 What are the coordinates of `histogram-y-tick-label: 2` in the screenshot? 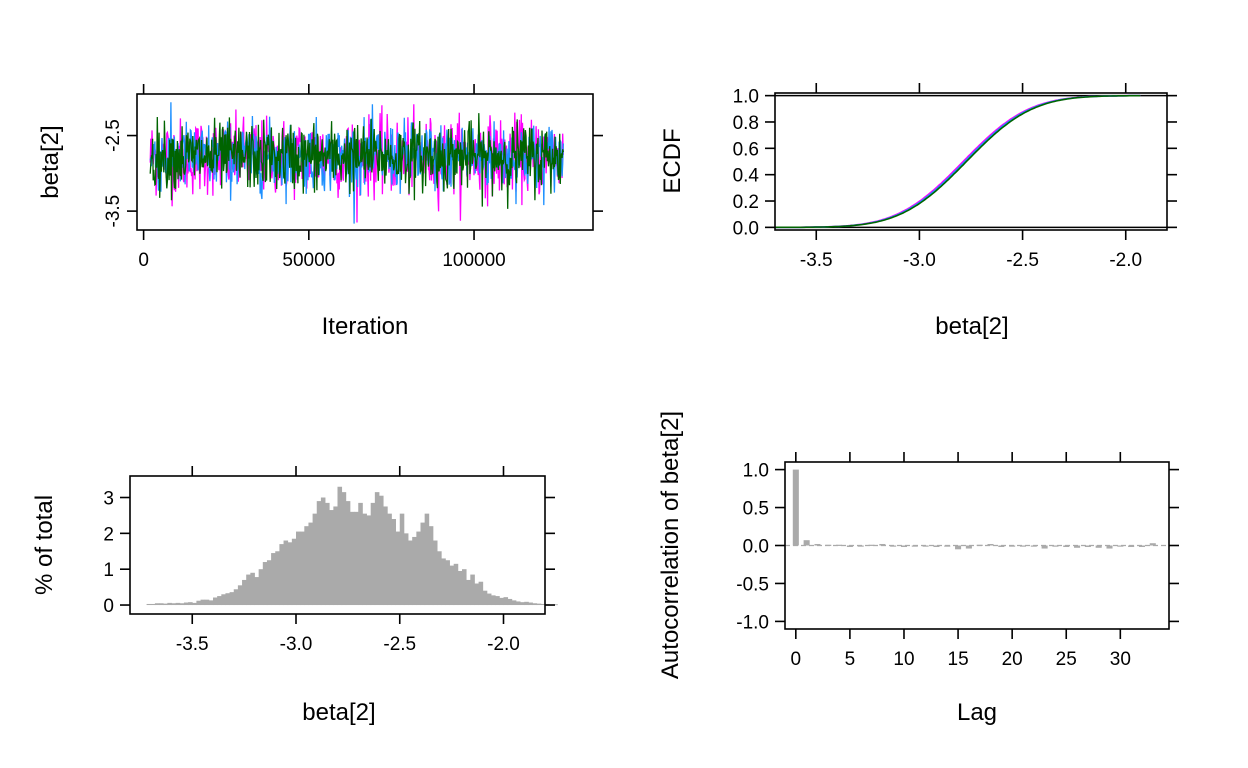 It's located at (108, 534).